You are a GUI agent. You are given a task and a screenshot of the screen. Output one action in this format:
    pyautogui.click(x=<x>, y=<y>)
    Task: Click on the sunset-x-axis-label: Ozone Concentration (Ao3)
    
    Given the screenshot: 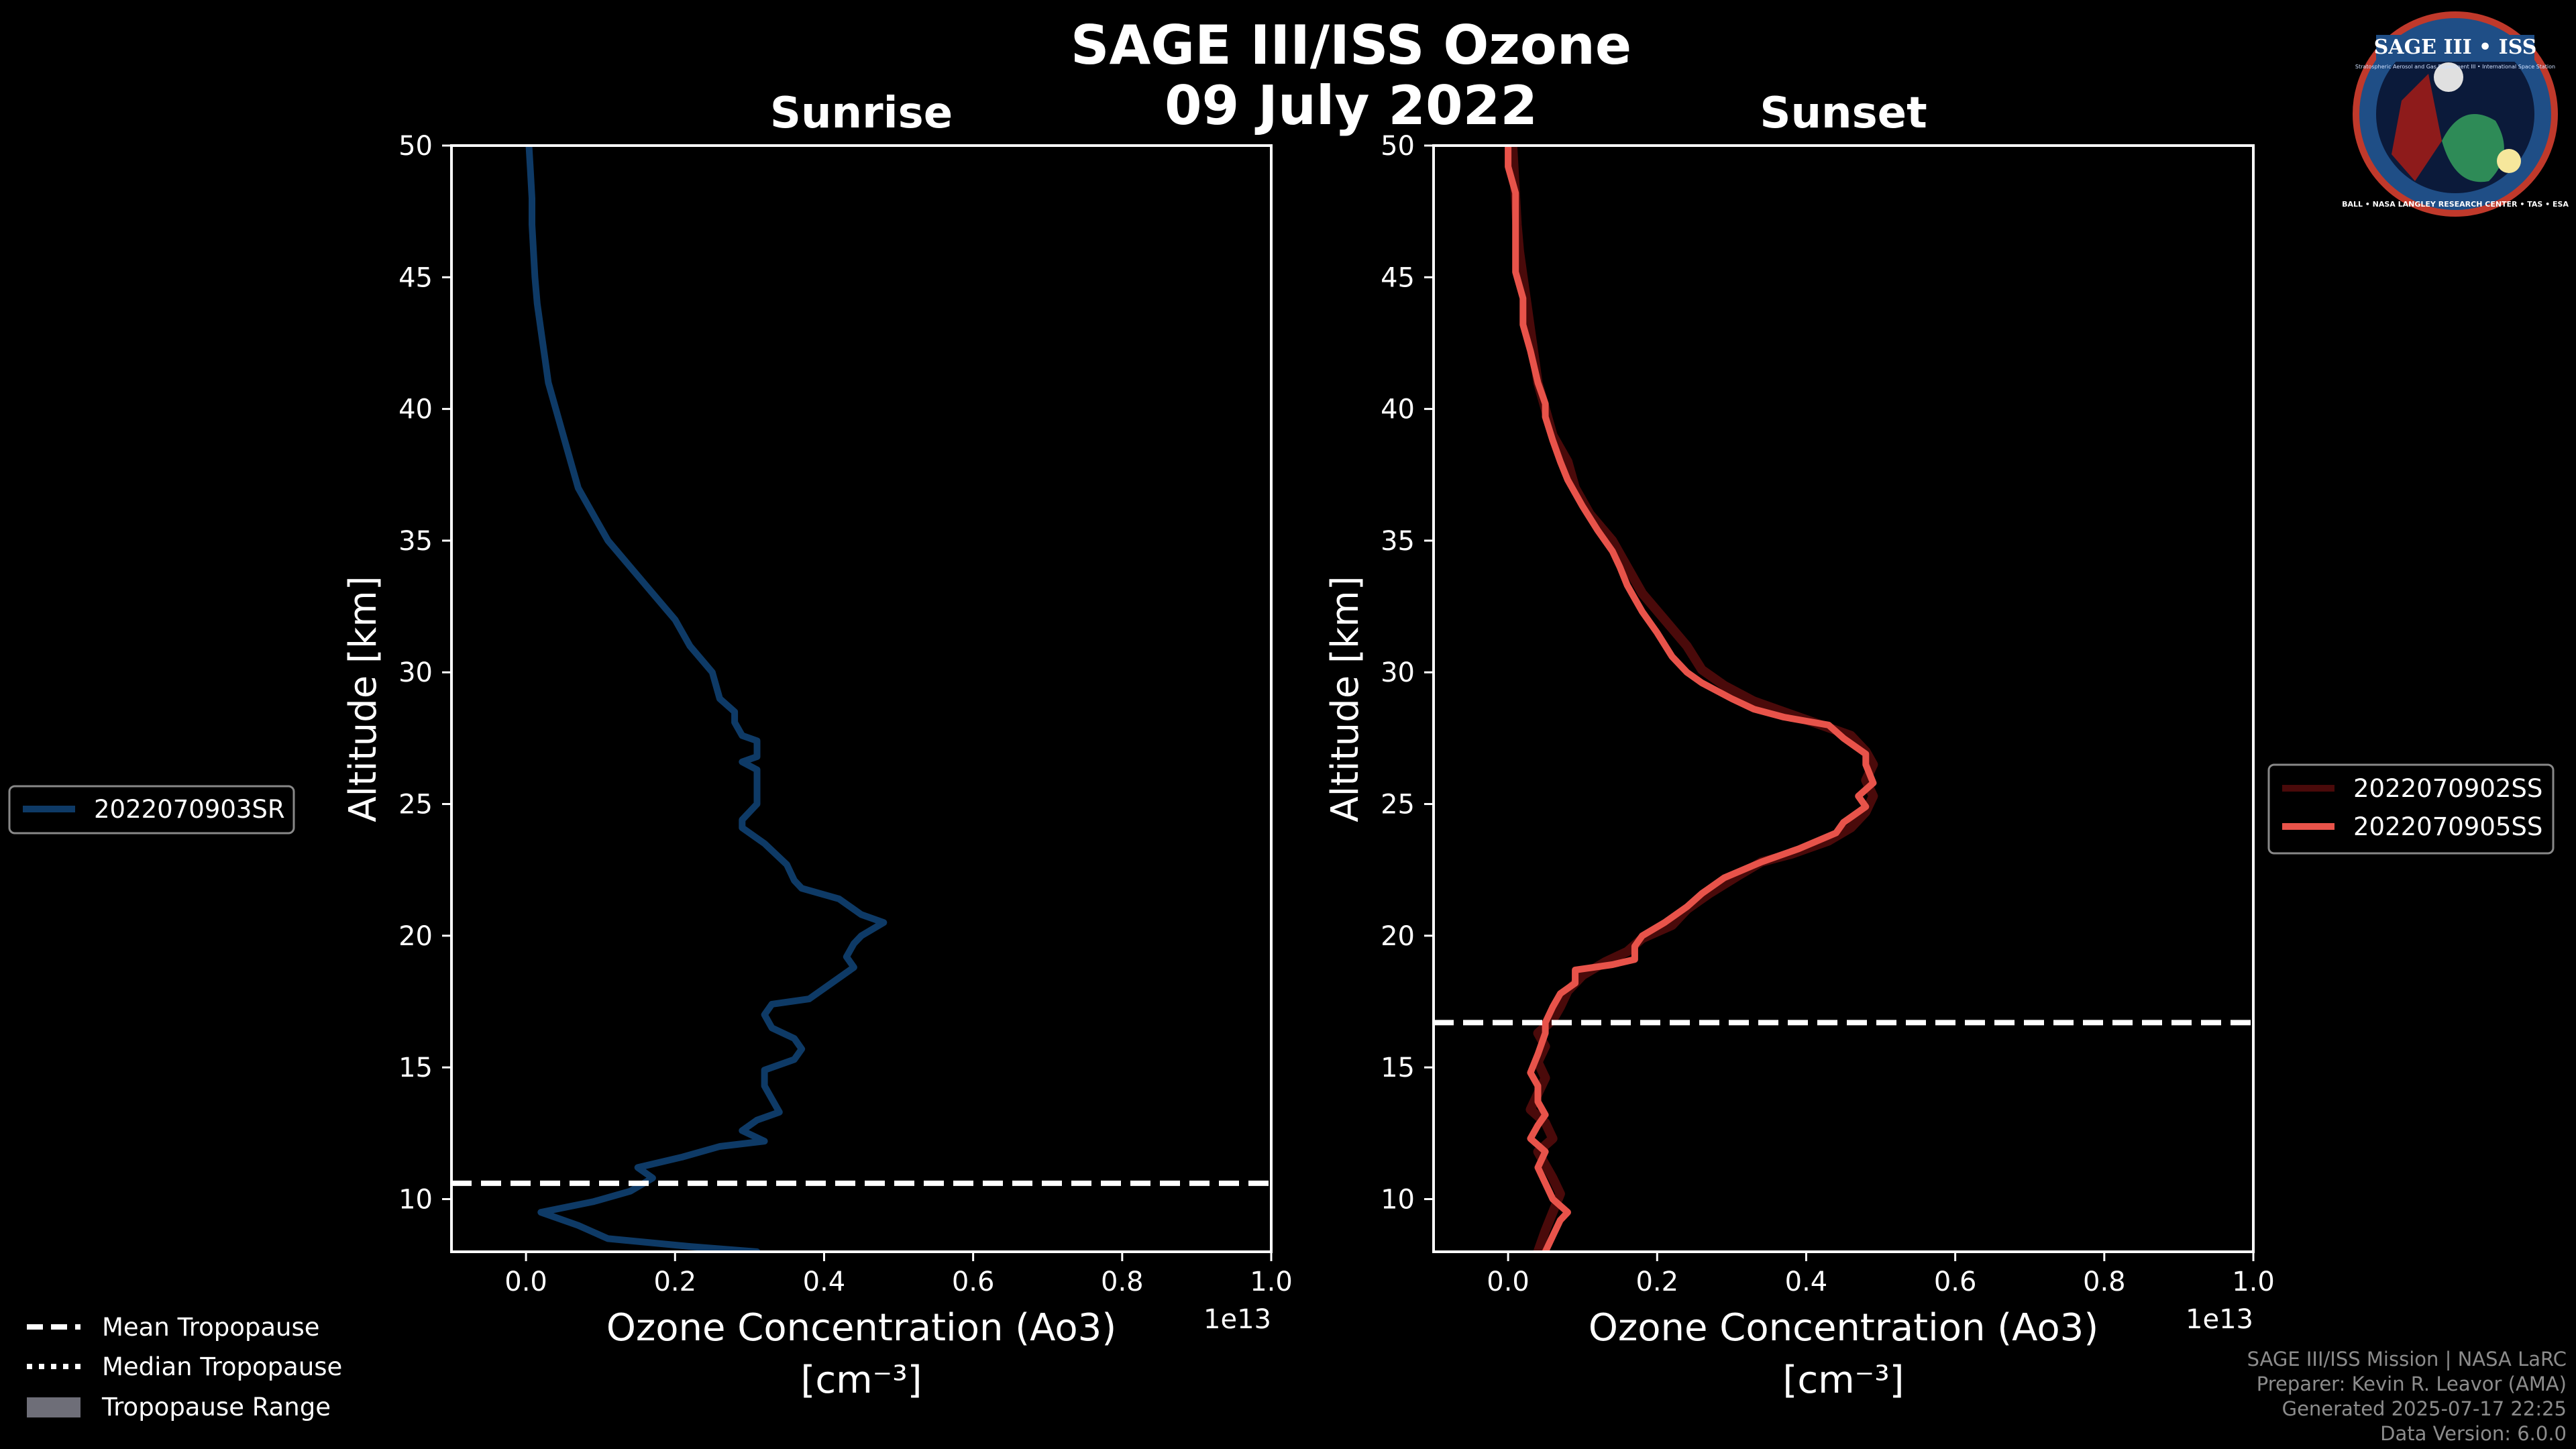 What is the action you would take?
    pyautogui.click(x=1843, y=1328)
    